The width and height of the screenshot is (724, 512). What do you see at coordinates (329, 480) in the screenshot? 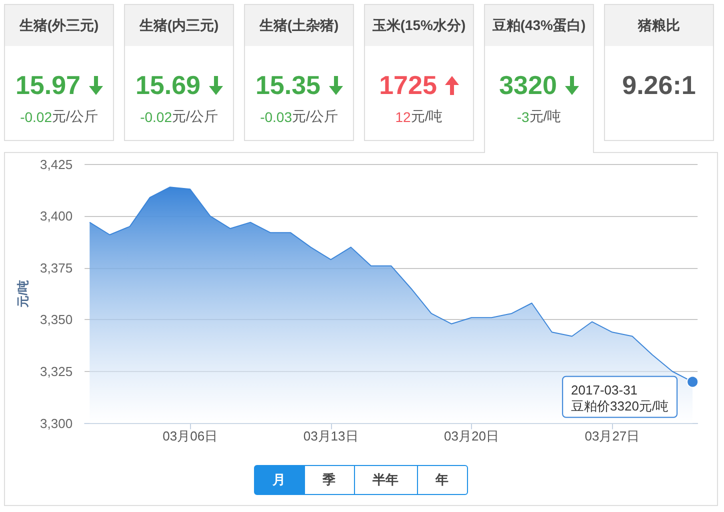
I see `range-button: 季` at bounding box center [329, 480].